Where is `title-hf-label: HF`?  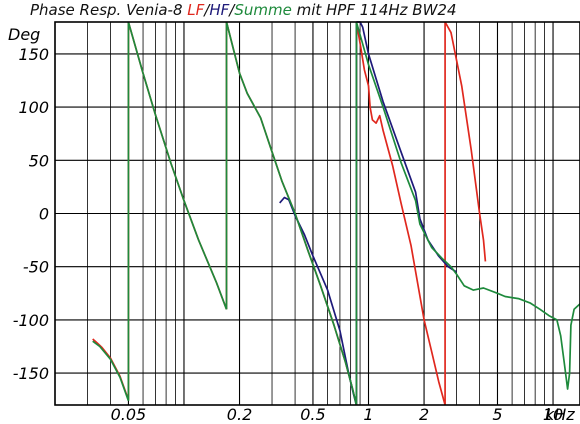
title-hf-label: HF is located at coordinates (219, 10).